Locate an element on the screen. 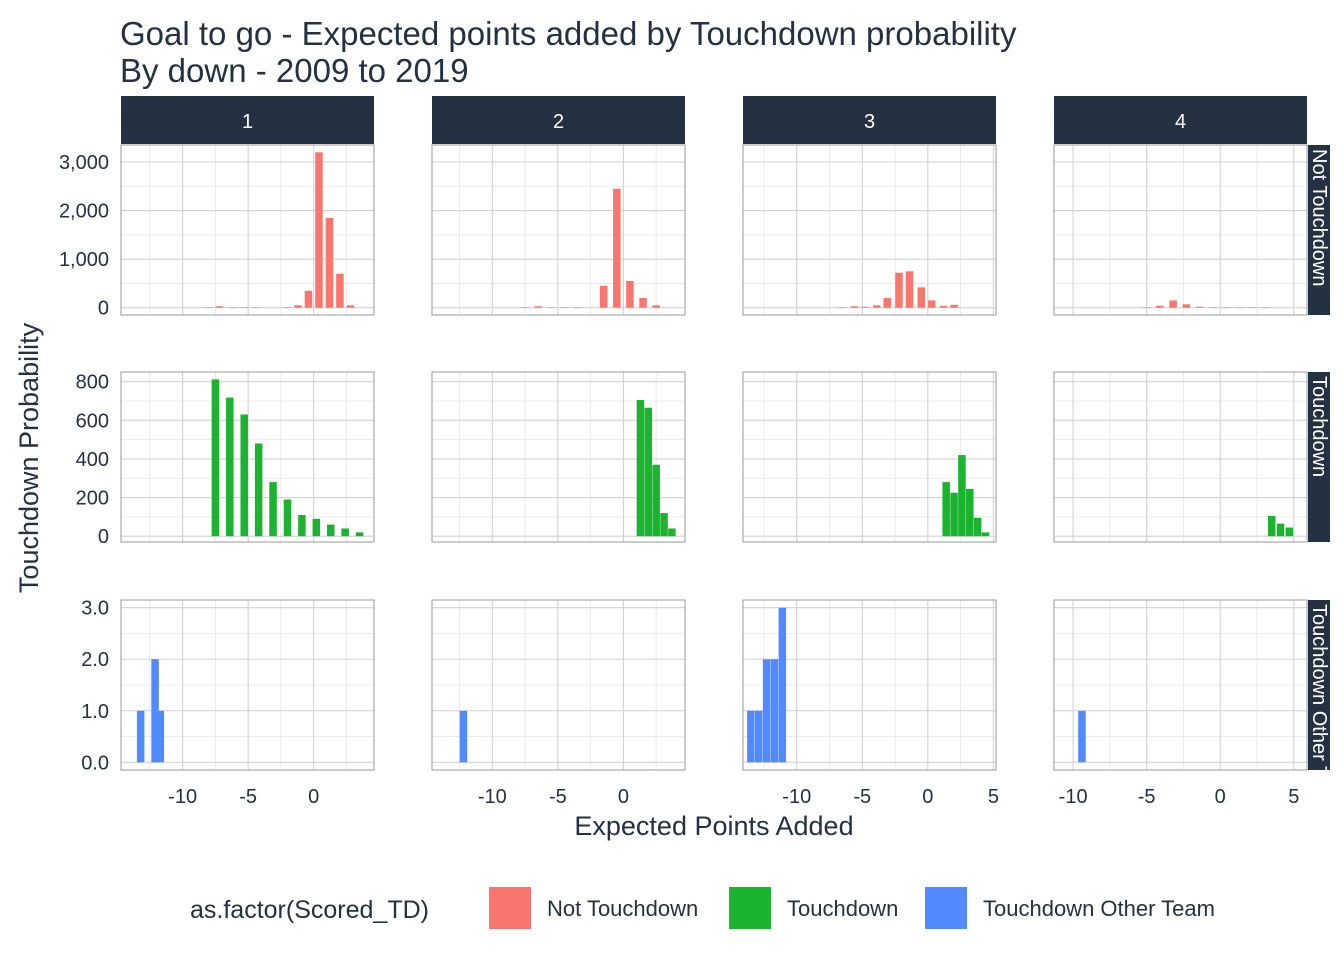 Image resolution: width=1344 pixels, height=960 pixels. y-tick-label: 1.0 is located at coordinates (95, 712).